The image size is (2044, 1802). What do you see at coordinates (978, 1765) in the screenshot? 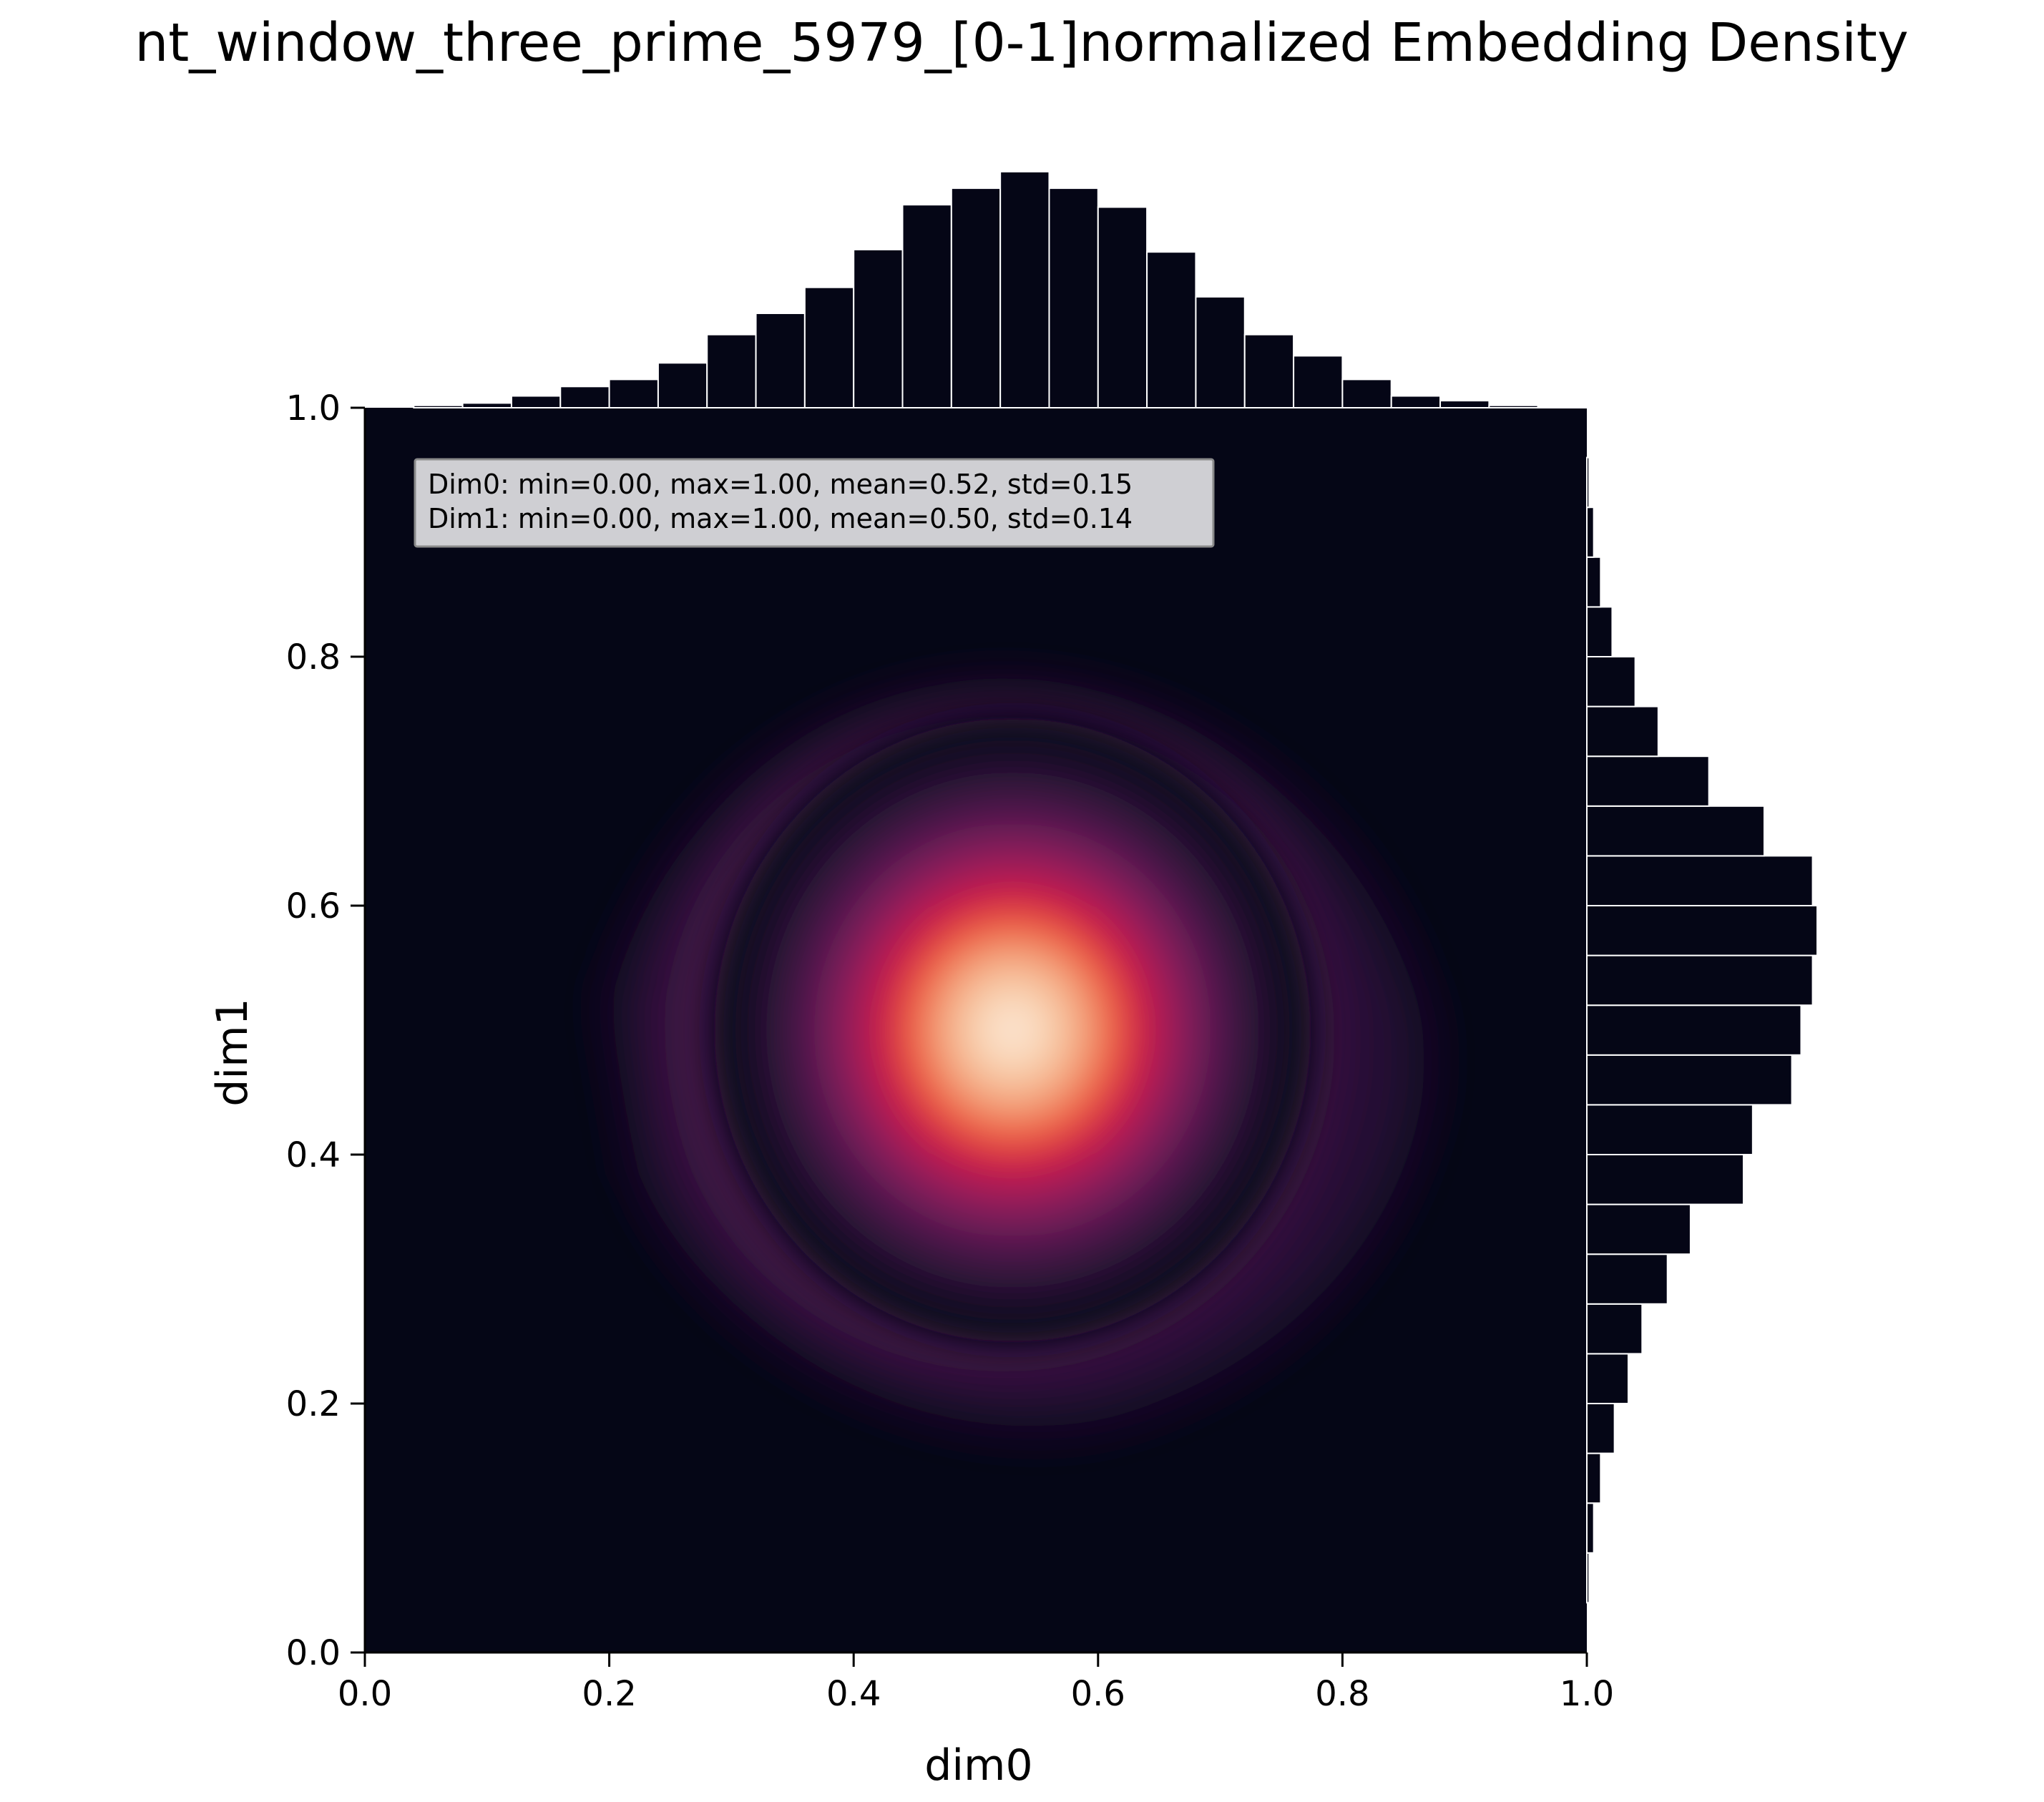
I see `x-axis-label: dim0` at bounding box center [978, 1765].